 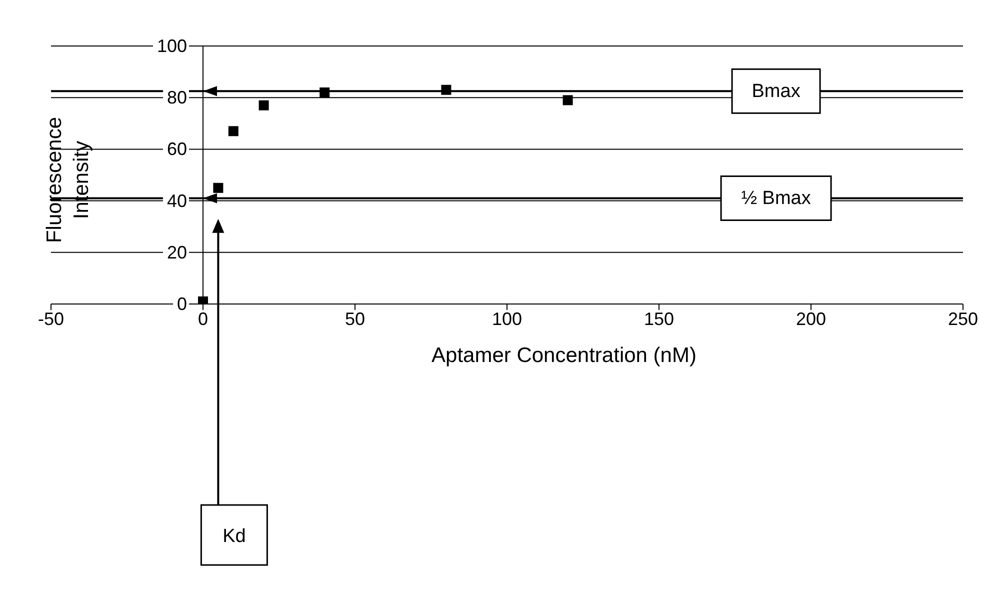 I want to click on ref-line-label: Bmax, so click(x=776, y=91).